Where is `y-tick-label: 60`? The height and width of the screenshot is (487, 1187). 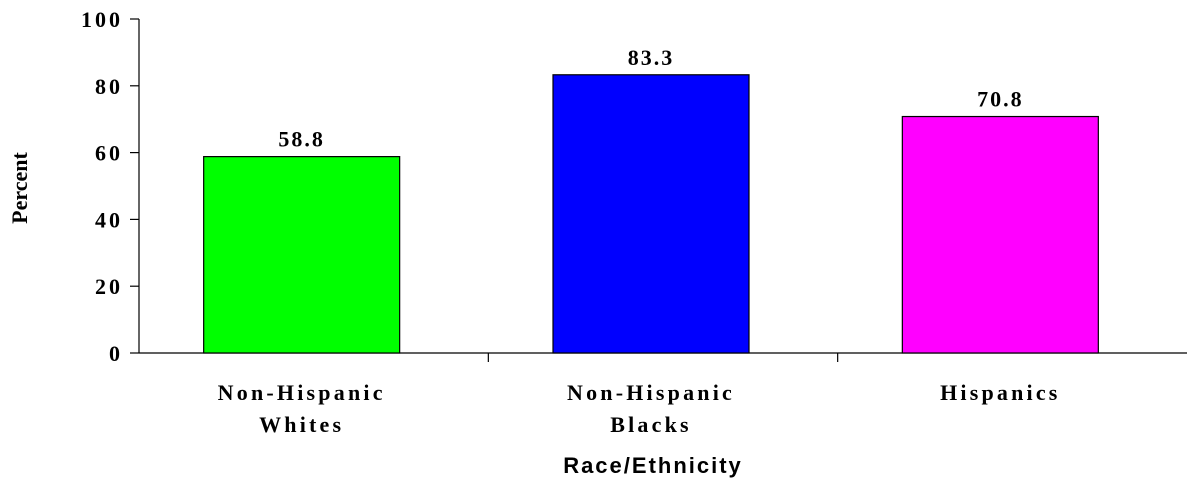
y-tick-label: 60 is located at coordinates (109, 153).